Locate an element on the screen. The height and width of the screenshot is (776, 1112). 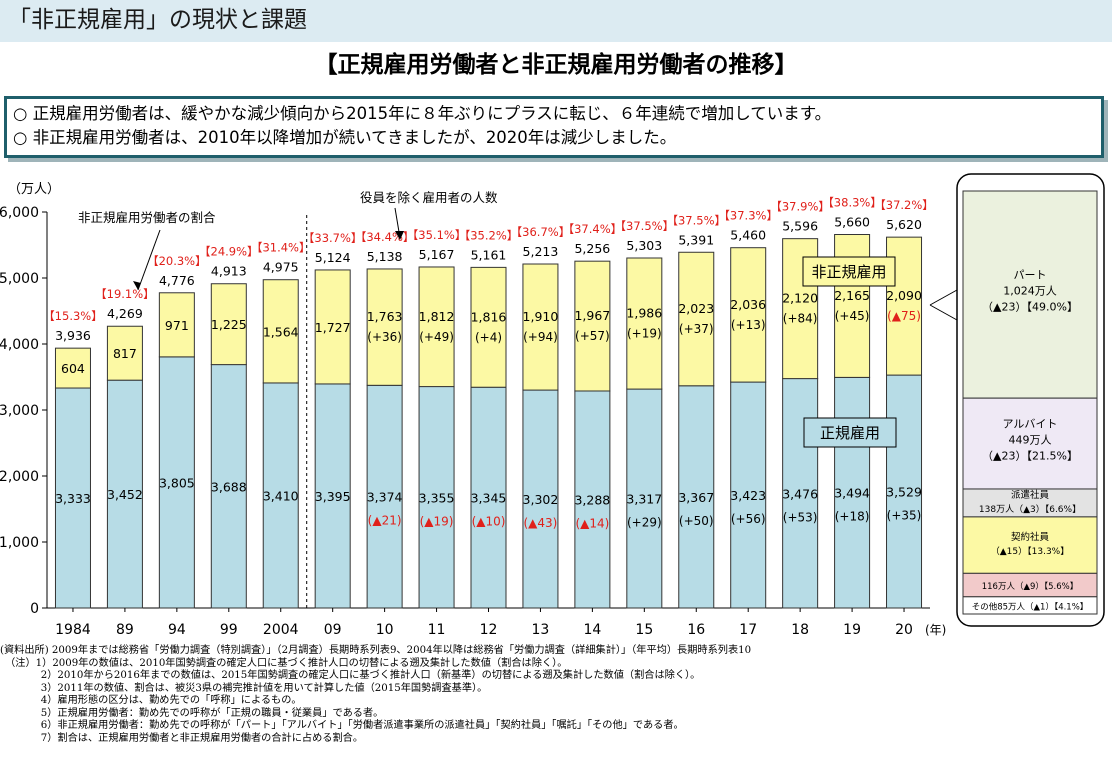
total-label: 5,660 is located at coordinates (852, 222).